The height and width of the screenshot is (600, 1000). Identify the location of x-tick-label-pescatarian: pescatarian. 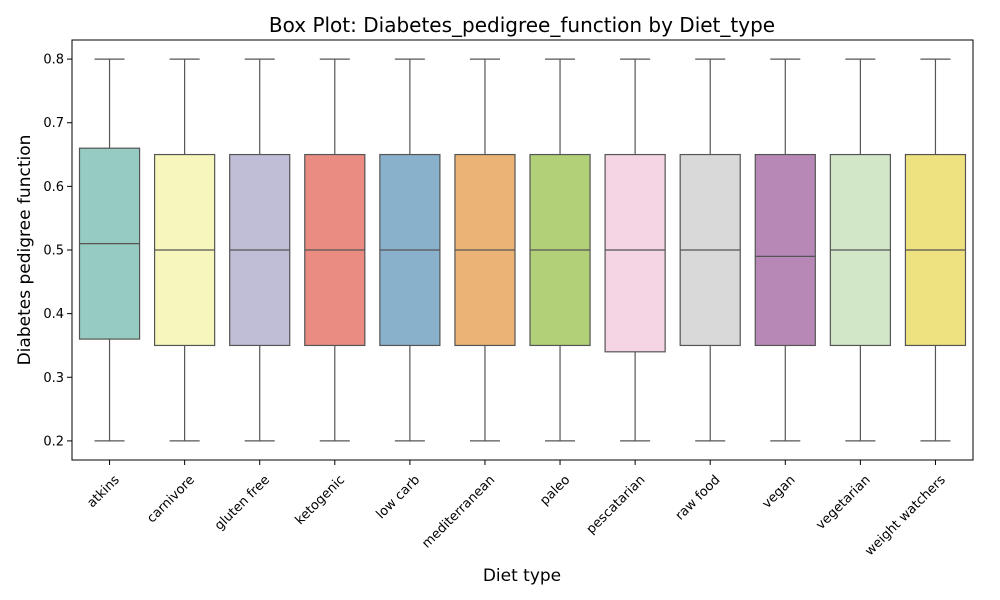
(616, 505).